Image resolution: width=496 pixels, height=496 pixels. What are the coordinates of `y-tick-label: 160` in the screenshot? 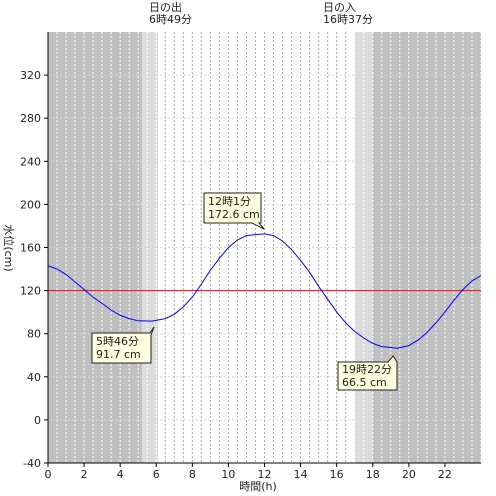 It's located at (30, 248).